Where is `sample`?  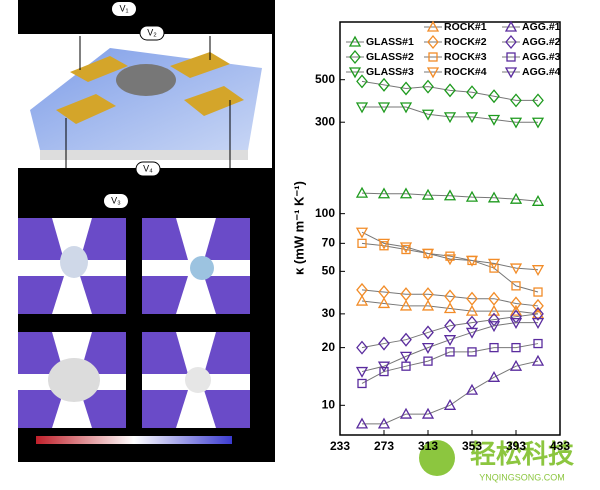
sample is located at coordinates (146, 80).